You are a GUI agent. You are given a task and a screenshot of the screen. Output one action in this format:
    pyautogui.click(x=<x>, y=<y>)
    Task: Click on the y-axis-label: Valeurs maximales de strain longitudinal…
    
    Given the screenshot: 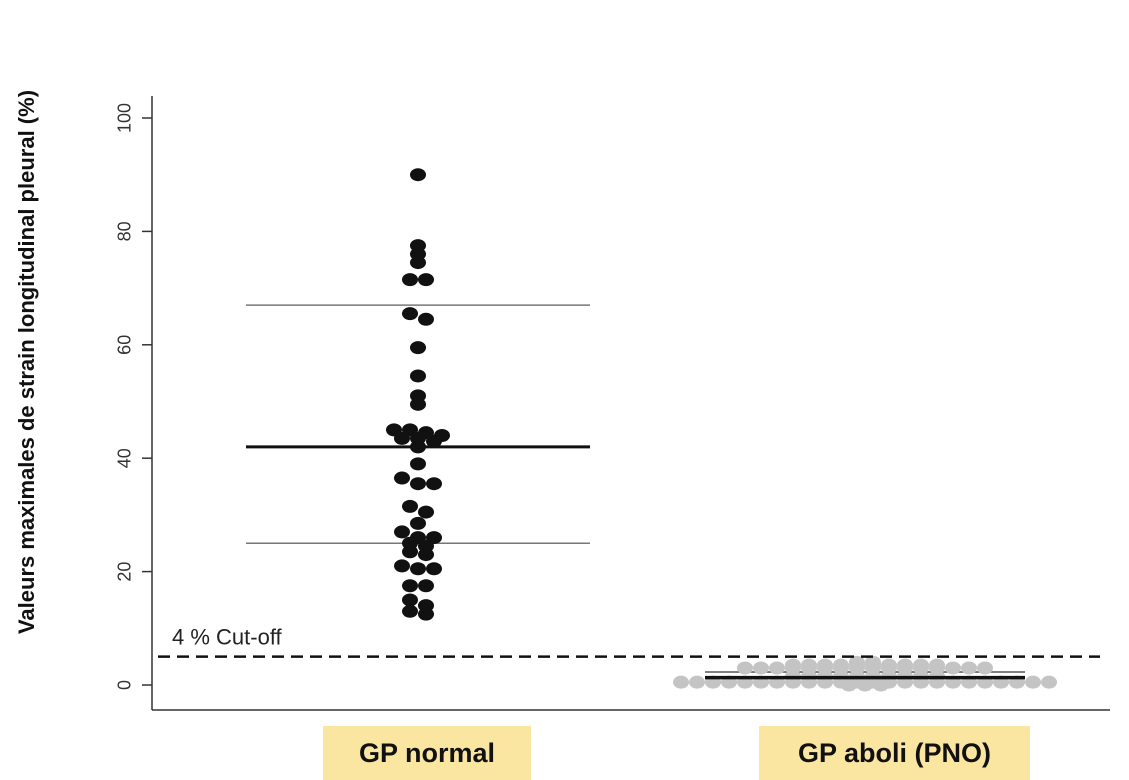 What is the action you would take?
    pyautogui.click(x=26, y=362)
    